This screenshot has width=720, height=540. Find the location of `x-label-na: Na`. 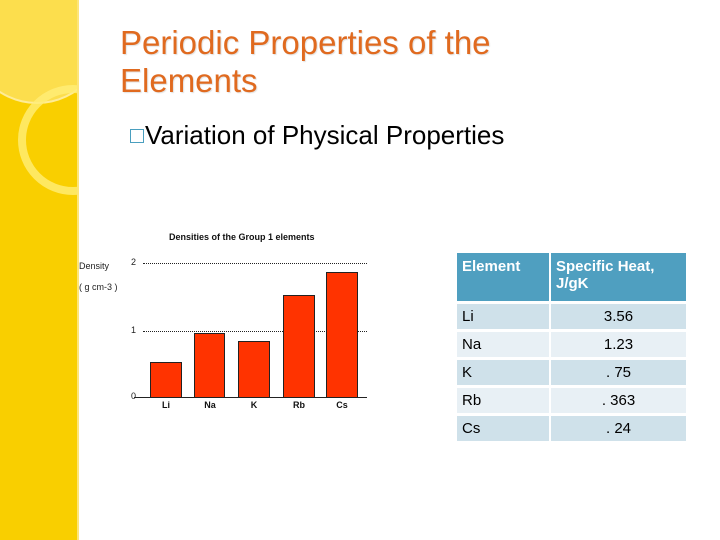

x-label-na: Na is located at coordinates (210, 405).